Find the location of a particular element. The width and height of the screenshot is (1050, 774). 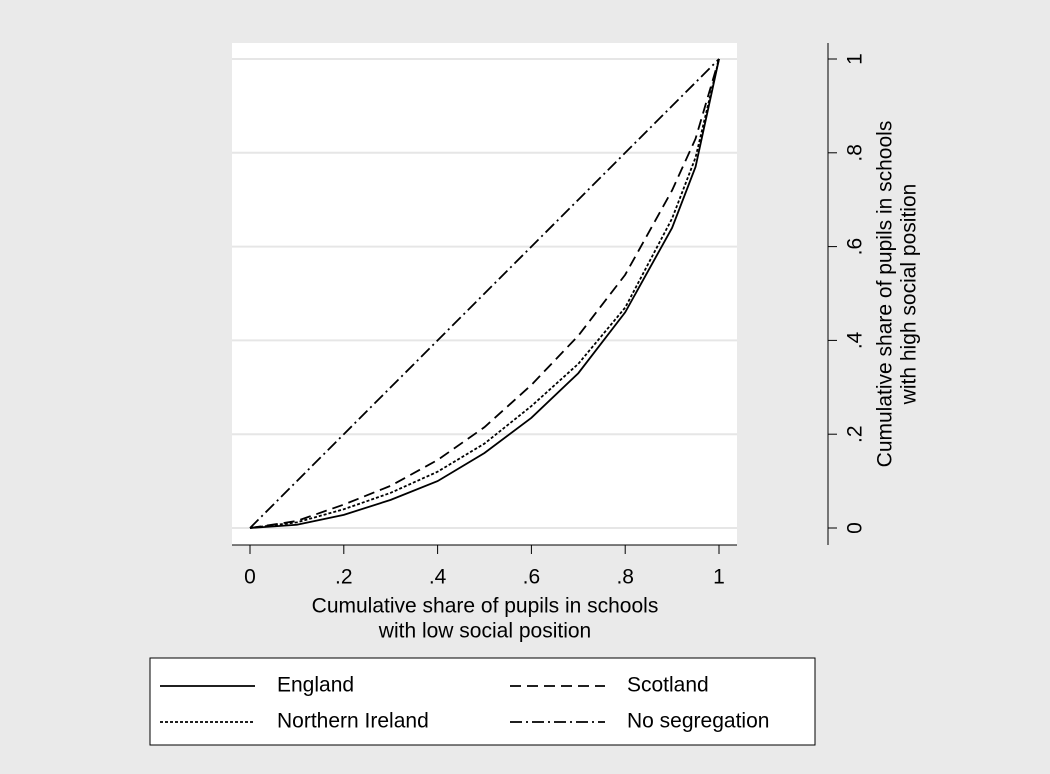

x-tick-label: 1 is located at coordinates (719, 577).